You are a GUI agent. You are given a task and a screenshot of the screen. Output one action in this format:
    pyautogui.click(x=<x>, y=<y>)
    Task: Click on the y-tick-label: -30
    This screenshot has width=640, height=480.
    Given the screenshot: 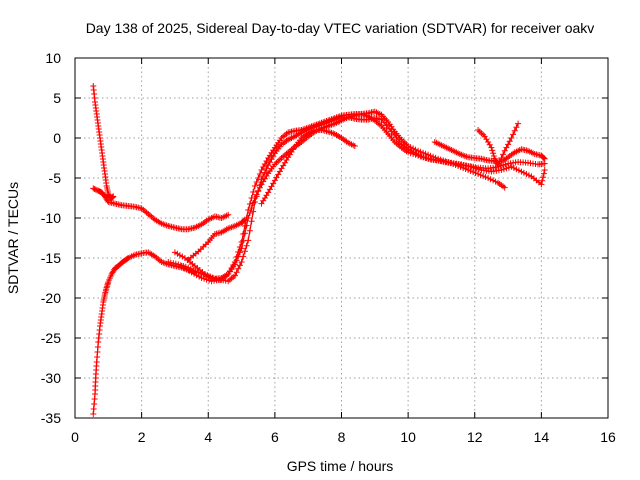 What is the action you would take?
    pyautogui.click(x=51, y=378)
    